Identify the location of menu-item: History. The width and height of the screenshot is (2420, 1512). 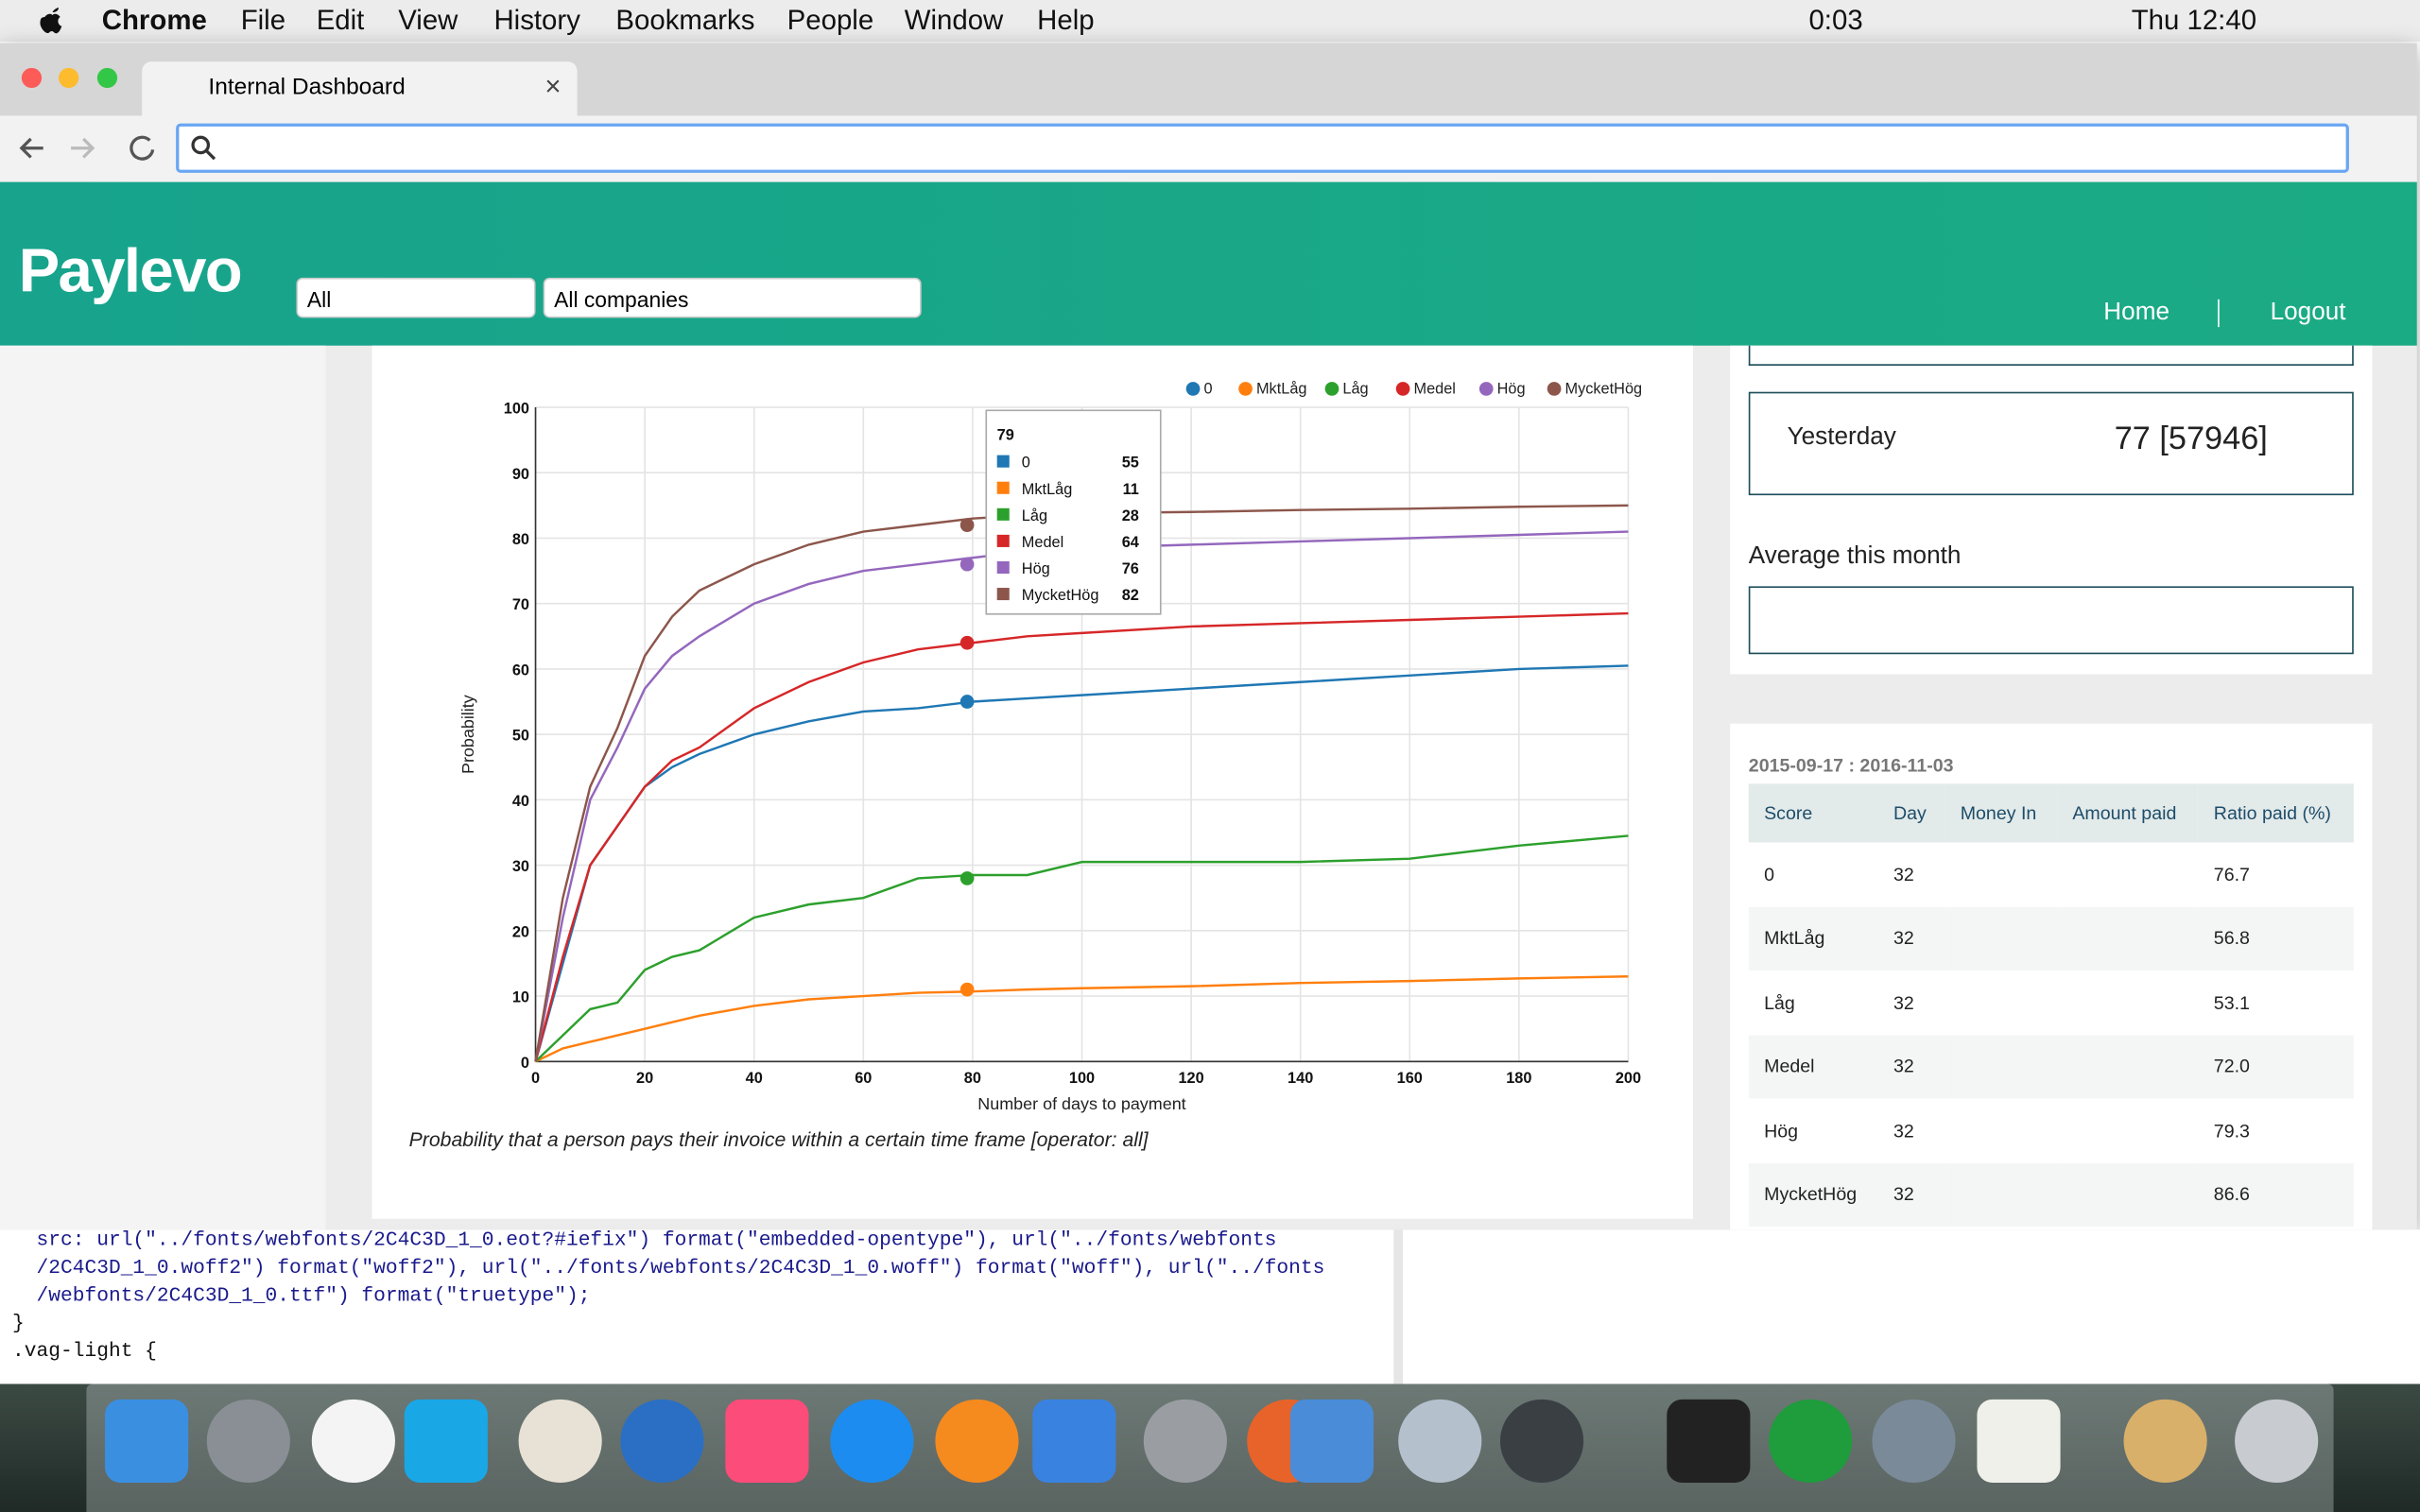
(536, 20).